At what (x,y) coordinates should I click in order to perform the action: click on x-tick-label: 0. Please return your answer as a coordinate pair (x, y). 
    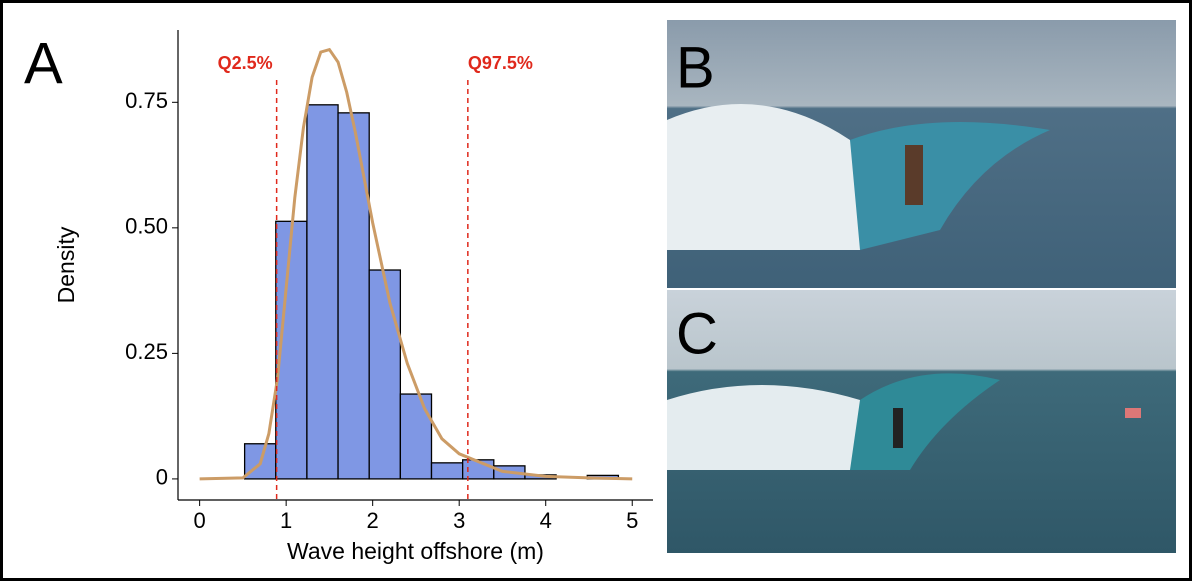
    Looking at the image, I should click on (200, 520).